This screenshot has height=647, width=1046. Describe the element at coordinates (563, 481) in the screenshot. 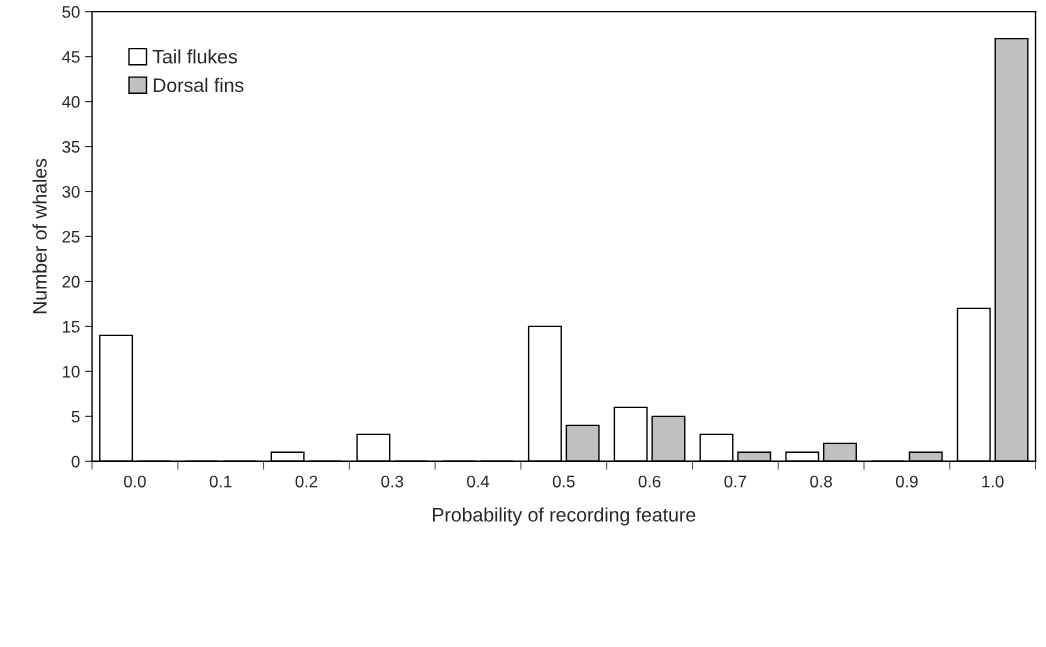

I see `x-tick-label: 0.5` at that location.